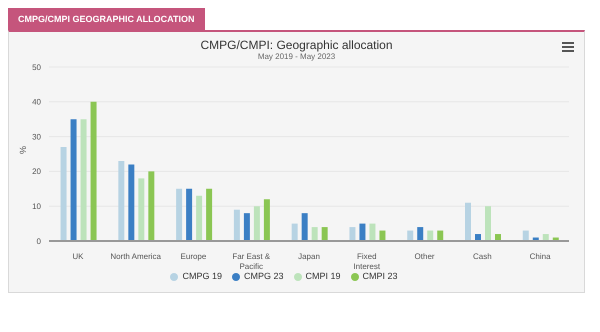 The width and height of the screenshot is (600, 332). What do you see at coordinates (37, 137) in the screenshot?
I see `y-tick-label: 30` at bounding box center [37, 137].